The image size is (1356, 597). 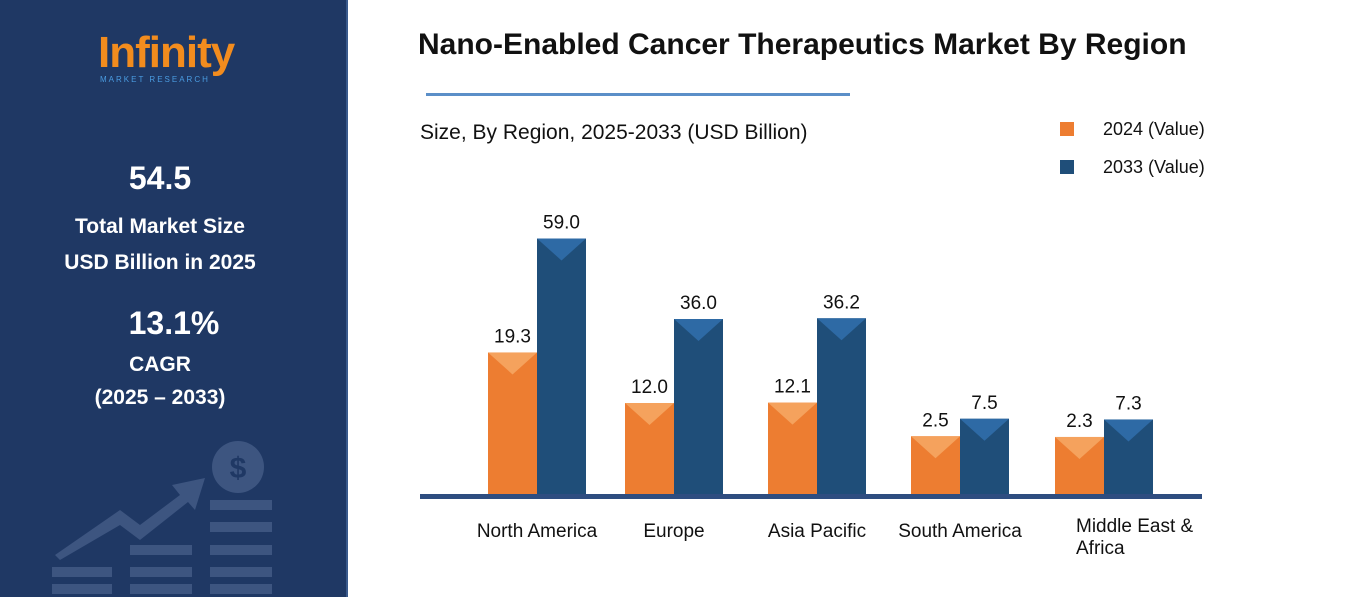 What do you see at coordinates (674, 531) in the screenshot?
I see `x-tick-label: Europe` at bounding box center [674, 531].